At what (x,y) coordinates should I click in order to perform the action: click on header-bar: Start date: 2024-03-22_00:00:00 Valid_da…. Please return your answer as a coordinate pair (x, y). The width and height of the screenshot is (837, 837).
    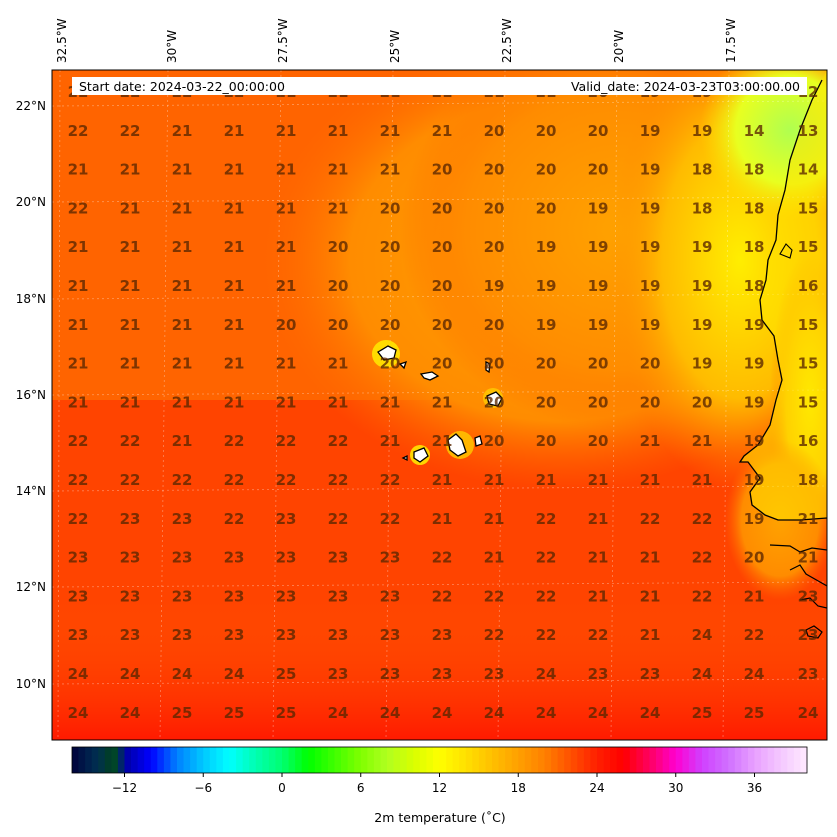
    Looking at the image, I should click on (439, 86).